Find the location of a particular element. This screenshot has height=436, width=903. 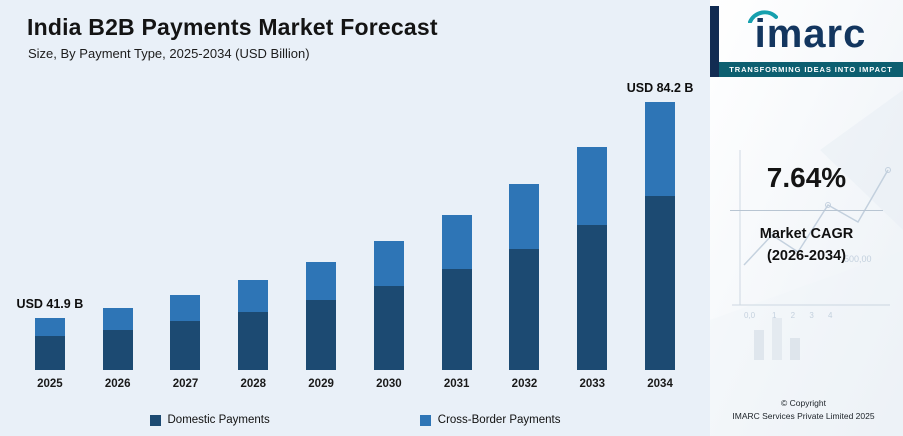

cagr-block: 7.64% Market CAGR (2026-2034) is located at coordinates (806, 215).